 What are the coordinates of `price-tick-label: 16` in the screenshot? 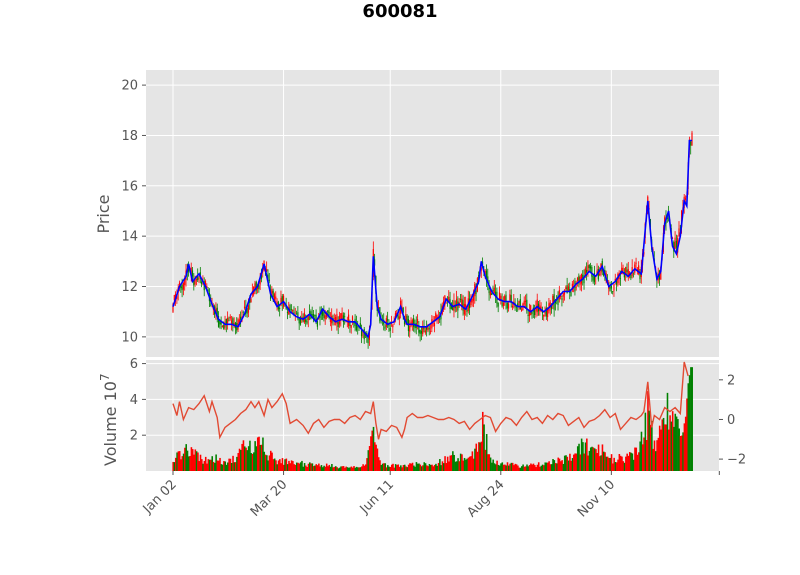 It's located at (129, 186).